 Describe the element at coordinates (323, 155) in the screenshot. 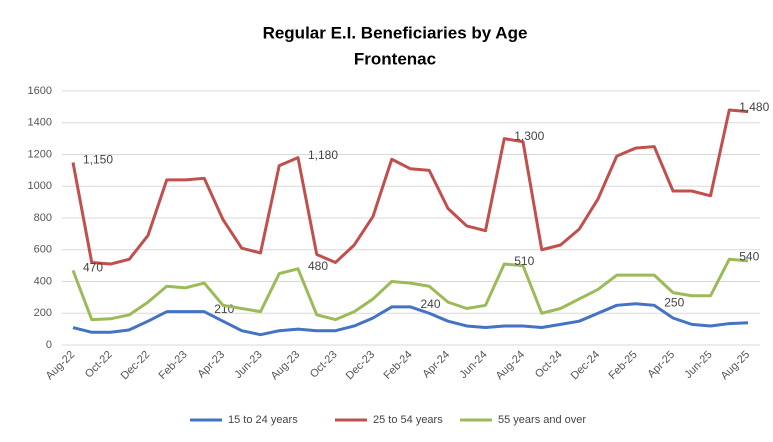

I see `data-label: 1,180` at that location.